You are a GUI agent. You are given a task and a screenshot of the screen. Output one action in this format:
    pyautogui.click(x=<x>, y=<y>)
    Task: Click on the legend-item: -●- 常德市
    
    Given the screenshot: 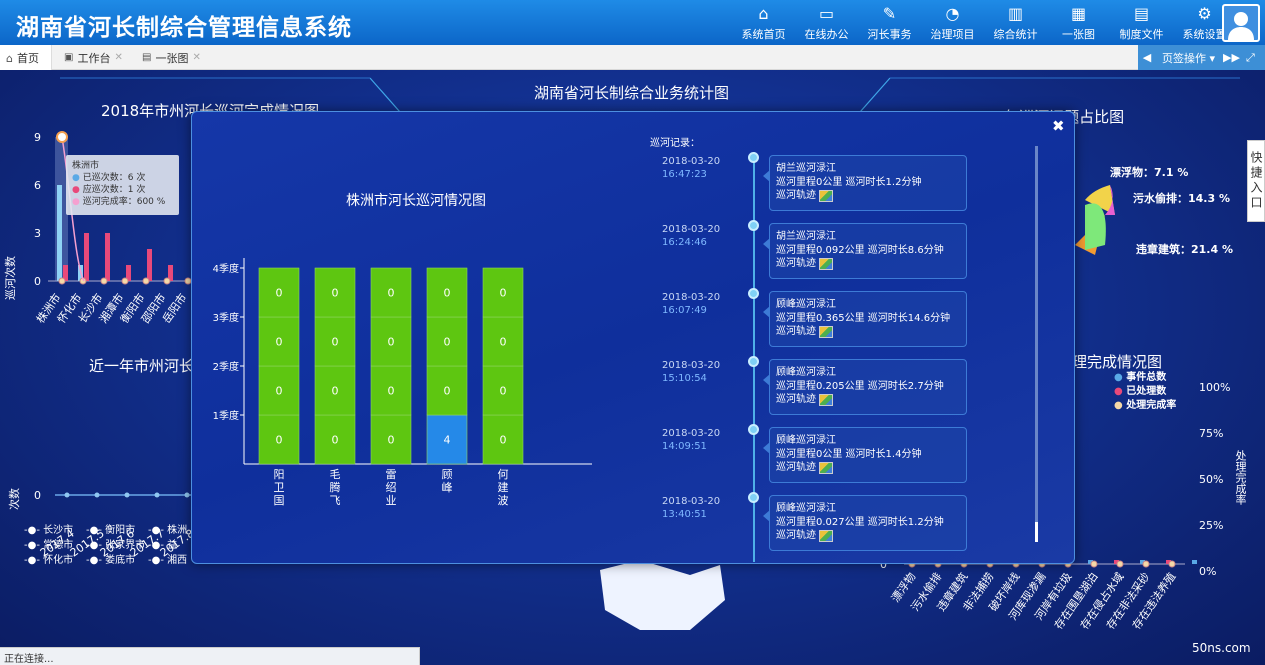 What is the action you would take?
    pyautogui.click(x=49, y=545)
    